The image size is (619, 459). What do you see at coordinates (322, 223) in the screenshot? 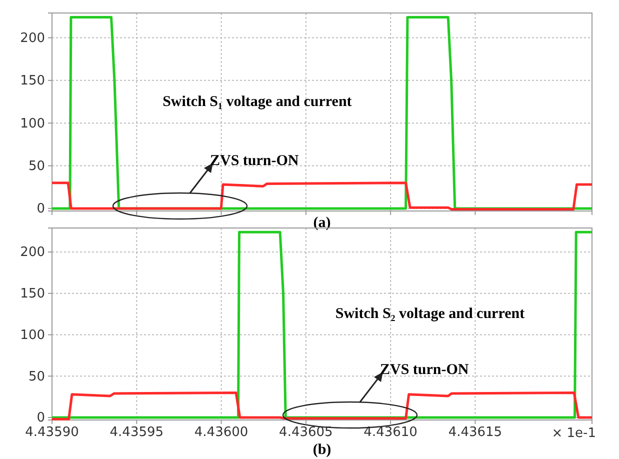
I see `x-axis-title: (a)` at bounding box center [322, 223].